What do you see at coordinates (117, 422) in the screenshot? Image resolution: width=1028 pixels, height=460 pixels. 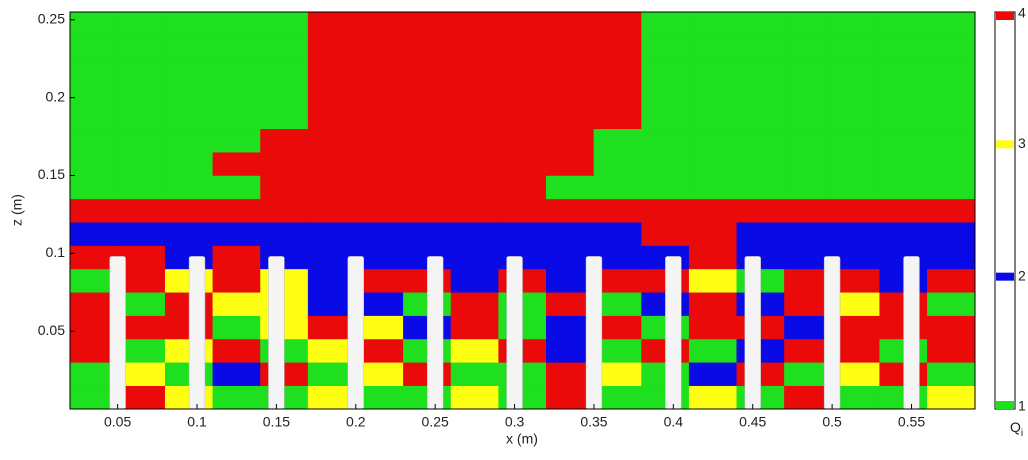 I see `x-tick-label: 0.05` at bounding box center [117, 422].